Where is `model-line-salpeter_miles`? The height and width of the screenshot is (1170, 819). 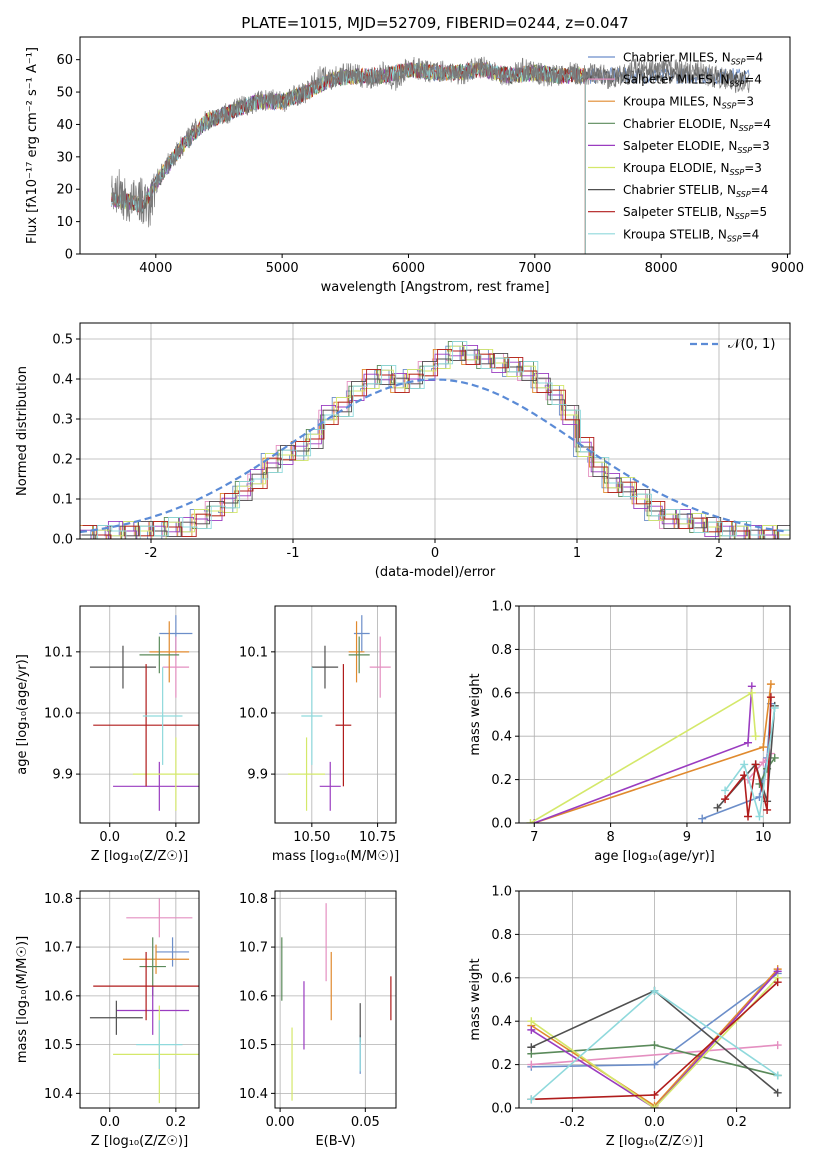 model-line-salpeter_miles is located at coordinates (348, 158).